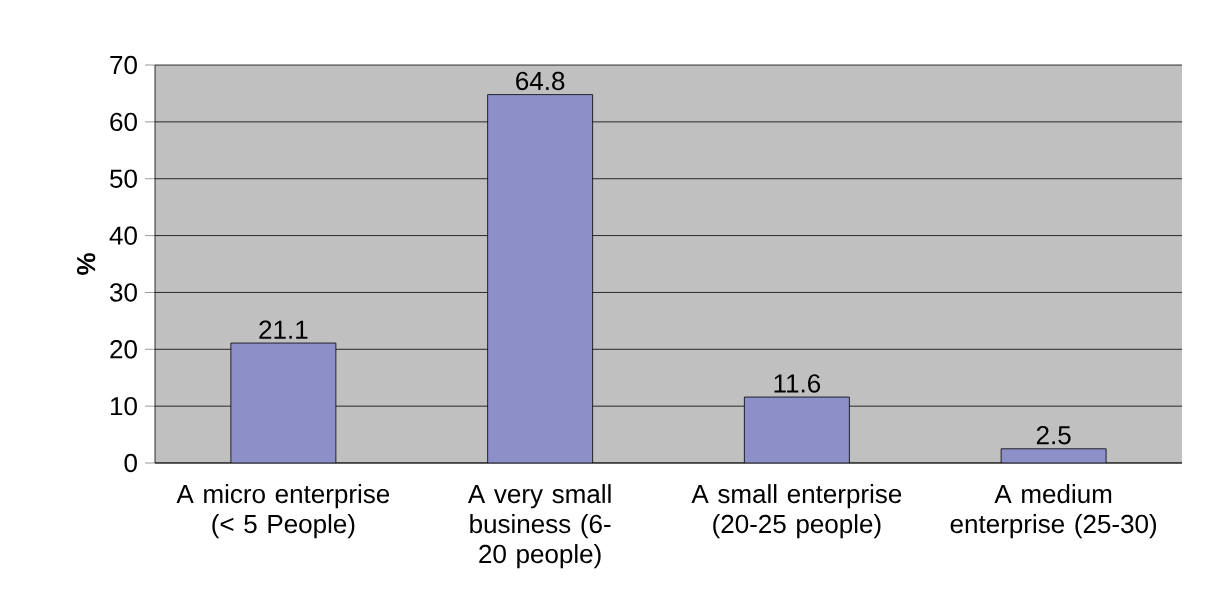 This screenshot has width=1220, height=590. I want to click on y-tick-label: 30, so click(123, 292).